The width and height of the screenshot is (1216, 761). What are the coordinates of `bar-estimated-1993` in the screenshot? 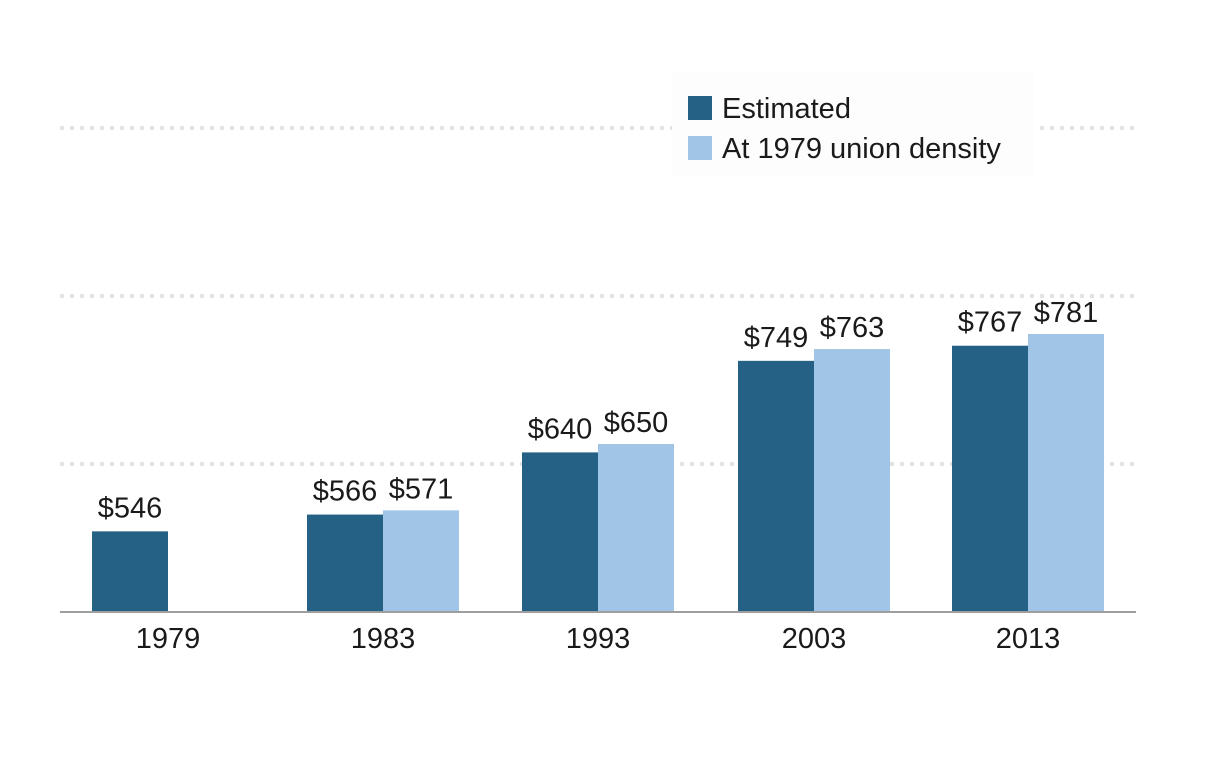 It's located at (560, 532).